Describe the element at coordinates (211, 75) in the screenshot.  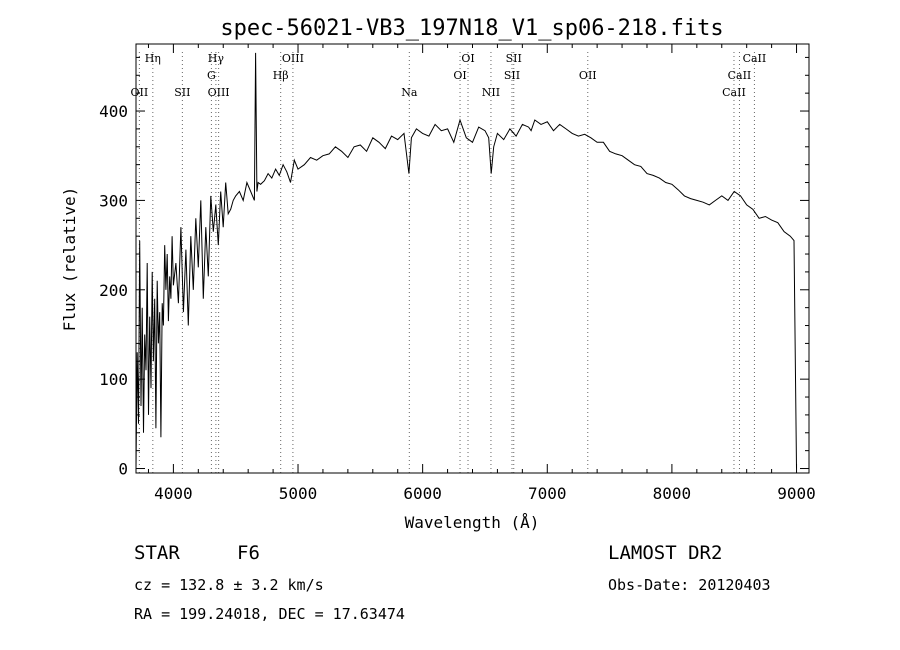
I see `line-id-label: G` at that location.